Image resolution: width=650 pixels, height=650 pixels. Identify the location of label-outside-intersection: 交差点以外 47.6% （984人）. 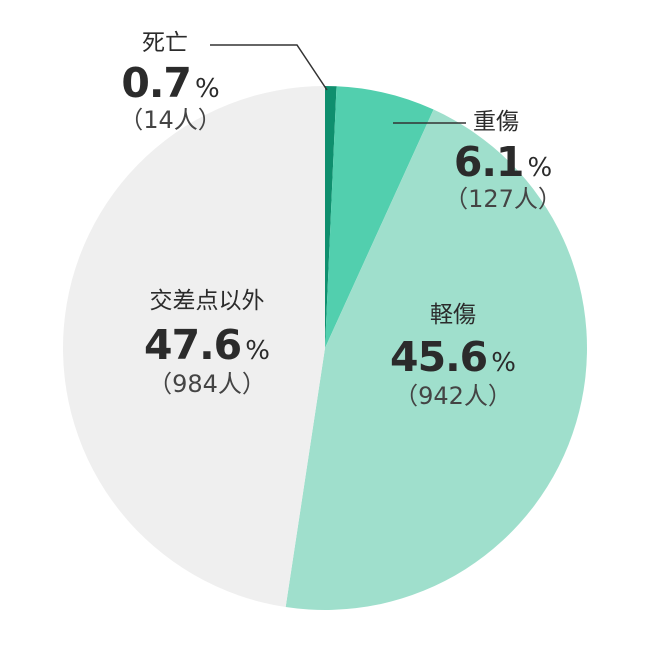
(207, 343).